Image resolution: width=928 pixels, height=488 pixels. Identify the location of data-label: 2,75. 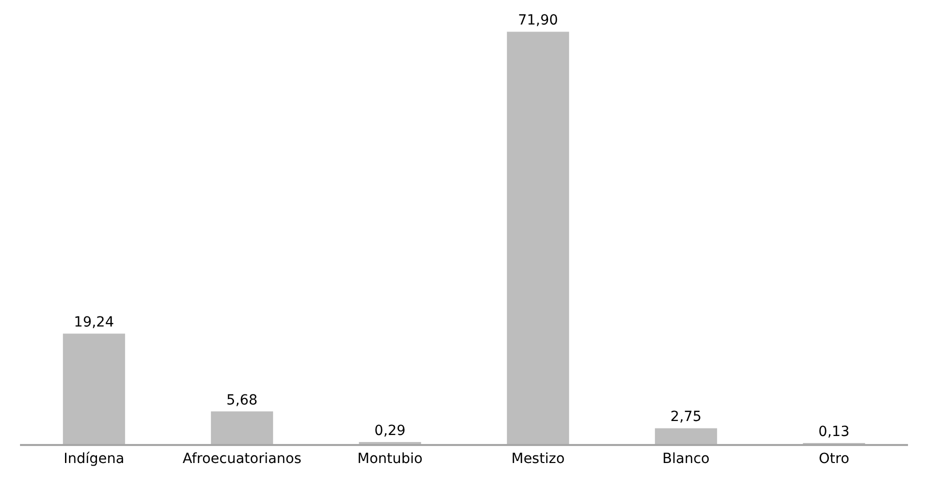
(686, 417).